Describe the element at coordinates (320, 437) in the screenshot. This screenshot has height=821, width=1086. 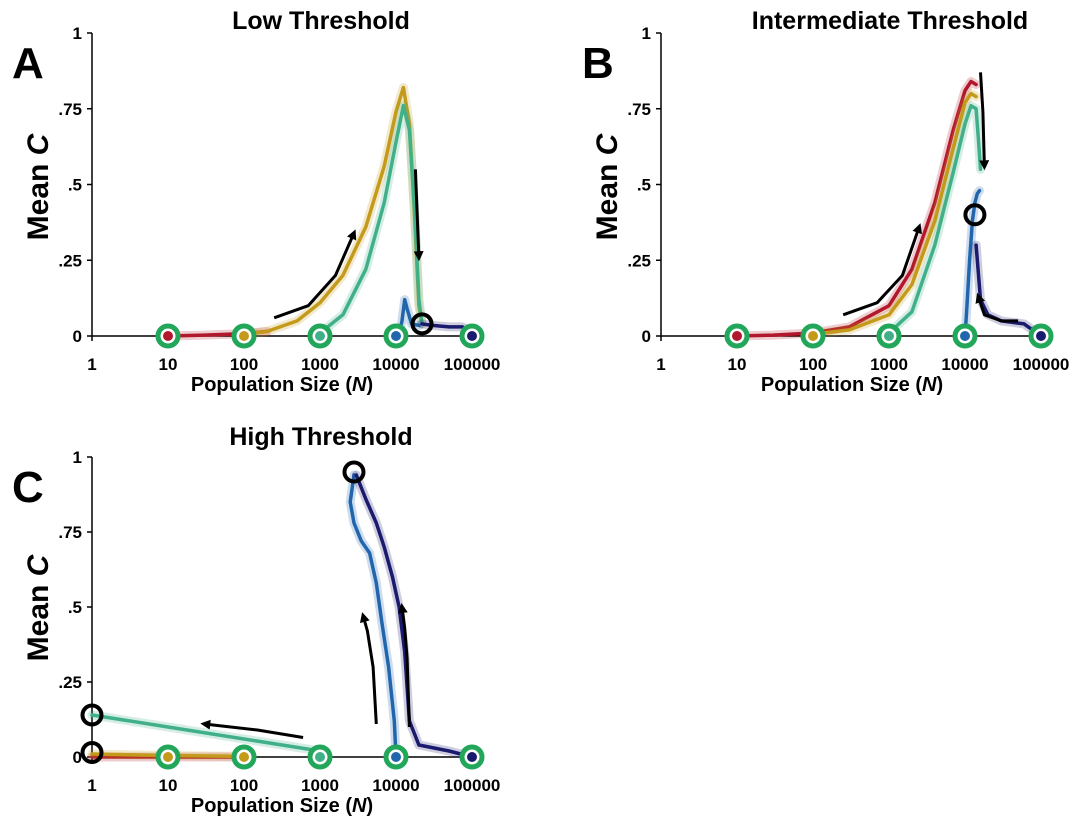
I see `chart-title-high: High Threshold` at that location.